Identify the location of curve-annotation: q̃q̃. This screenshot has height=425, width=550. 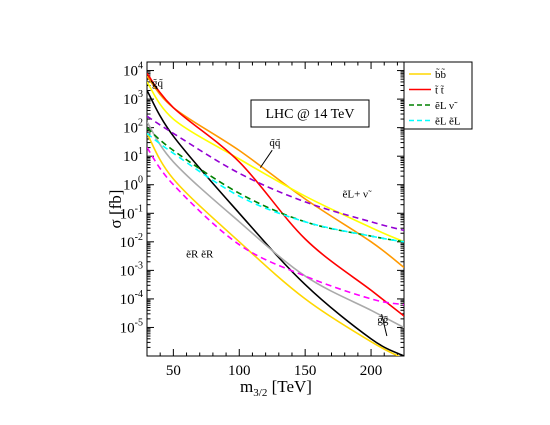
(275, 143).